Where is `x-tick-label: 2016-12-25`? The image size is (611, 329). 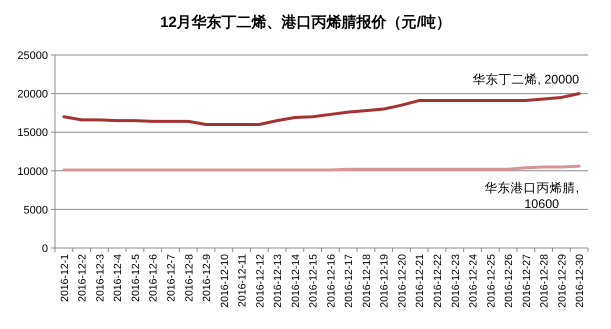 x-tick-label: 2016-12-25 is located at coordinates (491, 281).